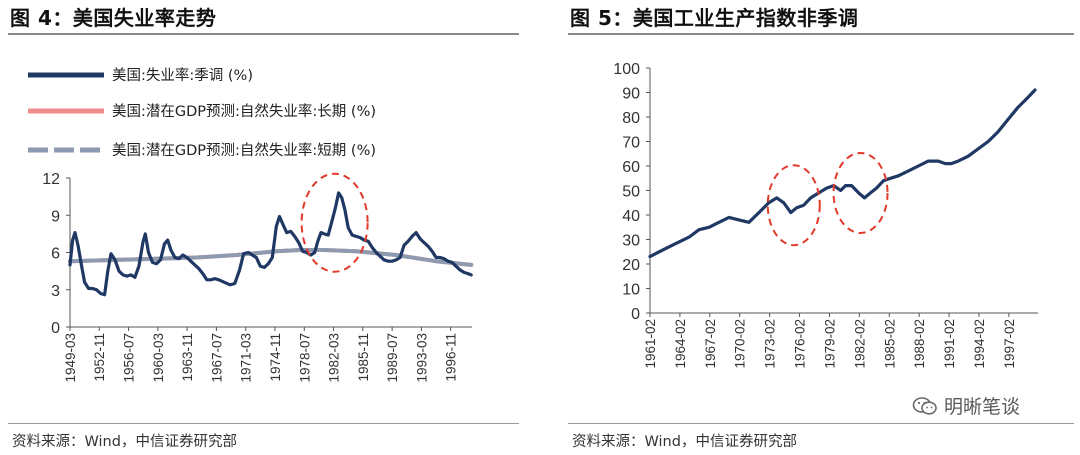  Describe the element at coordinates (770, 344) in the screenshot. I see `x-tick-label: 1973-02` at that location.